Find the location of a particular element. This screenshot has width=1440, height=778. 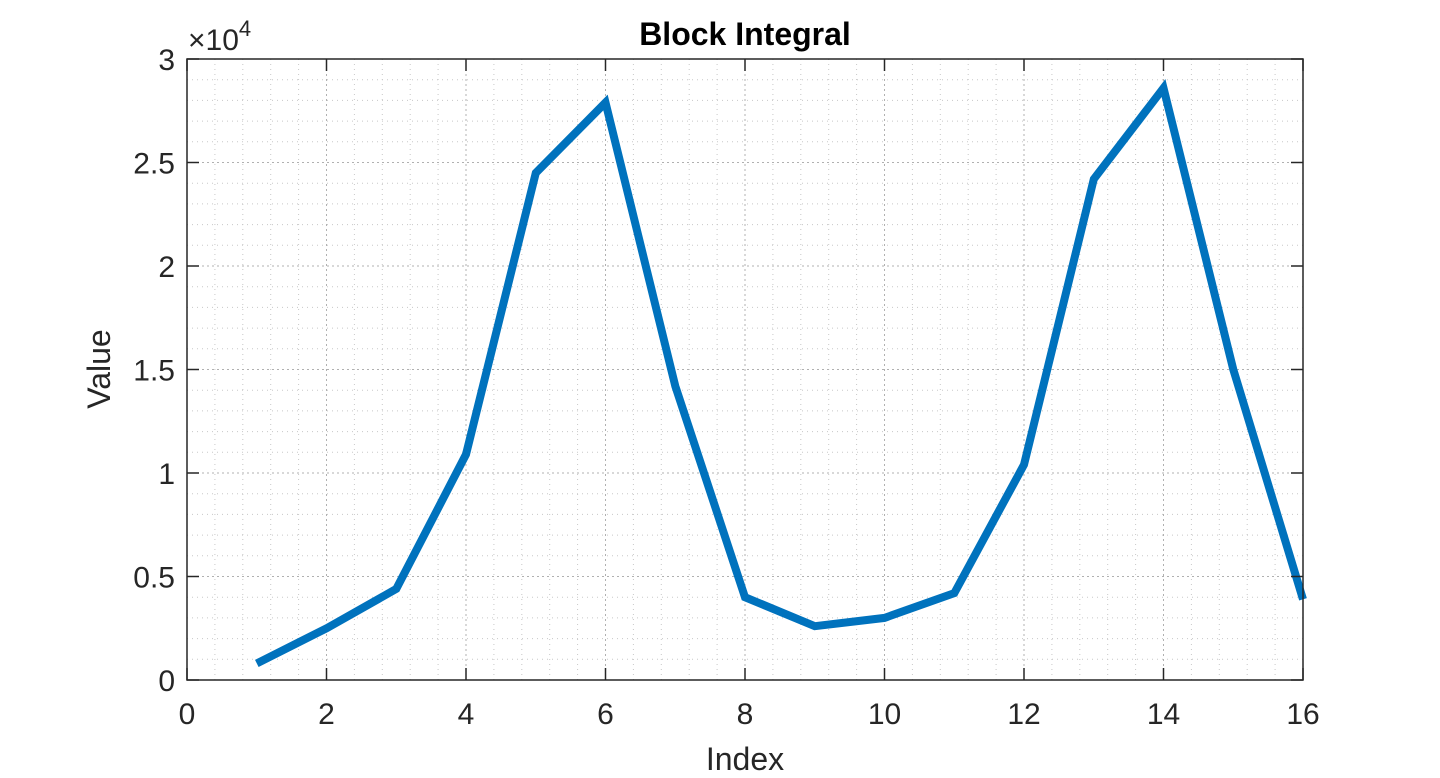

x-tick-label: 12 is located at coordinates (1023, 714).